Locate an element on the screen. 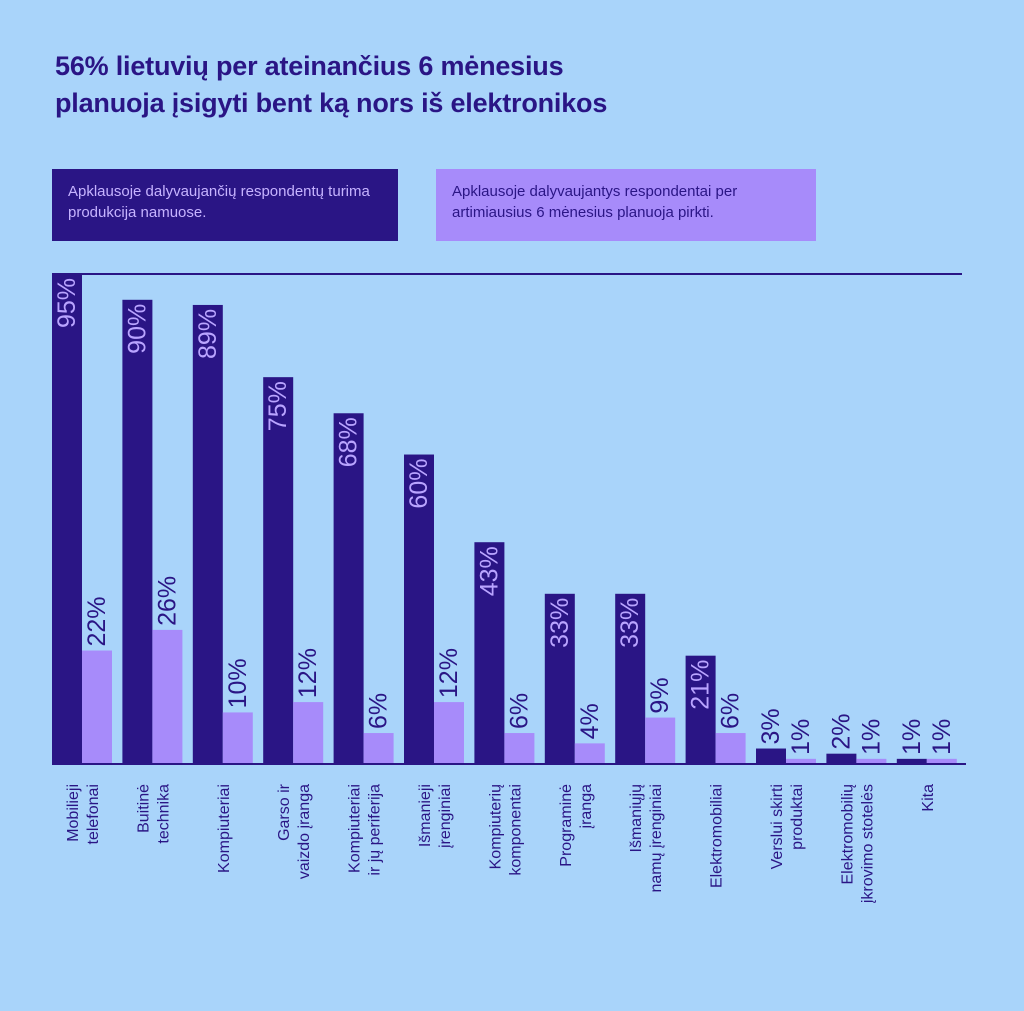 This screenshot has height=1011, width=1024. data-label-plan-to-buy: 4% is located at coordinates (590, 721).